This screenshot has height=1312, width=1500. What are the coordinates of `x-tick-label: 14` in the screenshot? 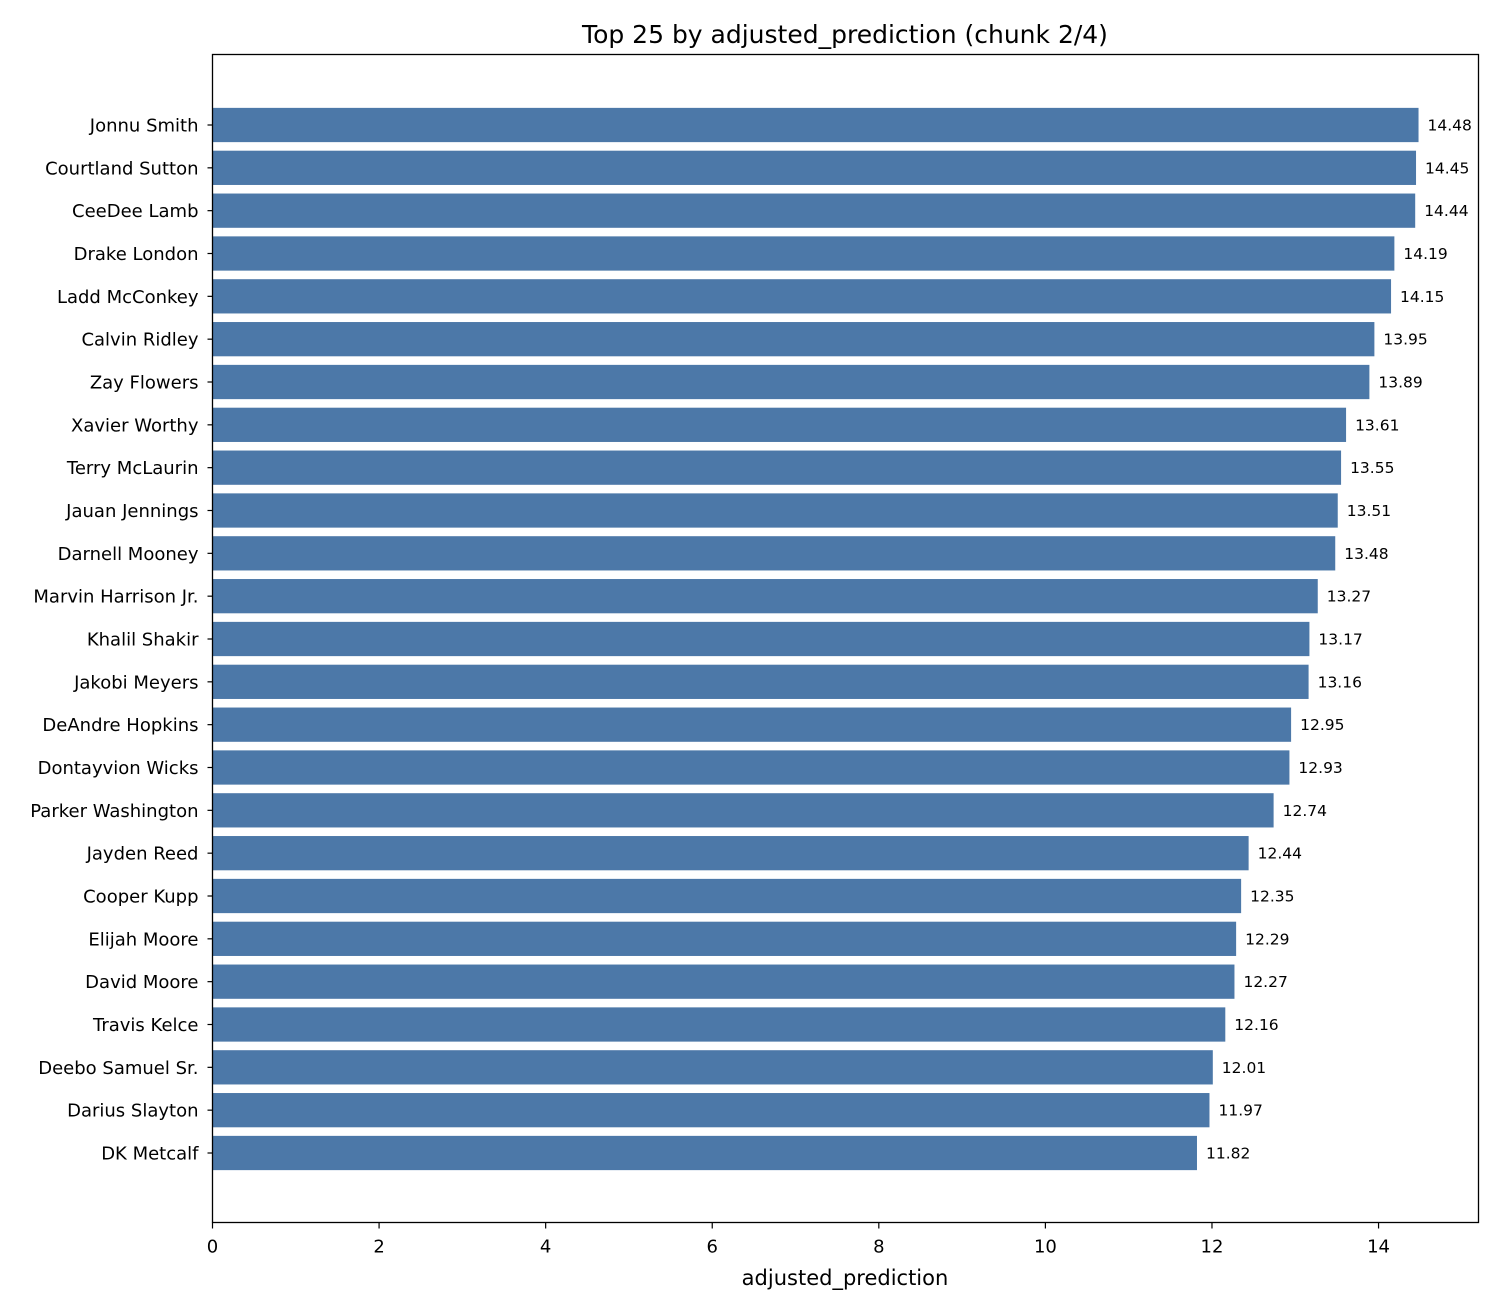 It's located at (1378, 1247).